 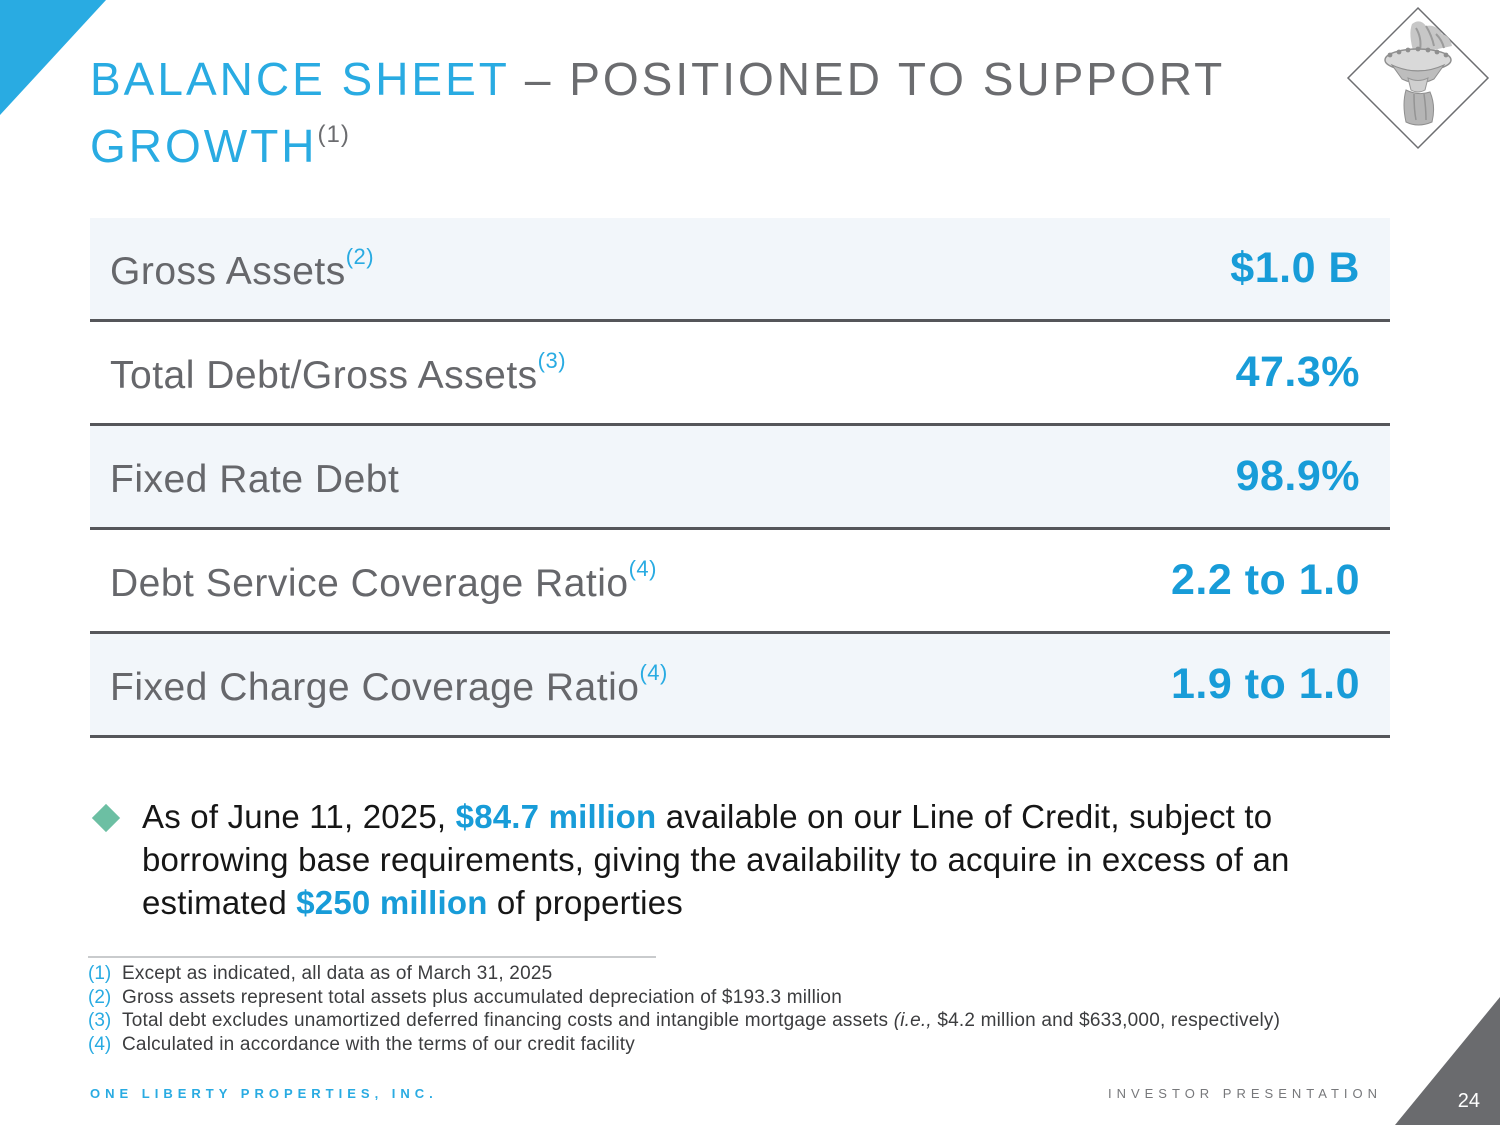 I want to click on bullet-highlight-estimated: $250 million, so click(x=392, y=902).